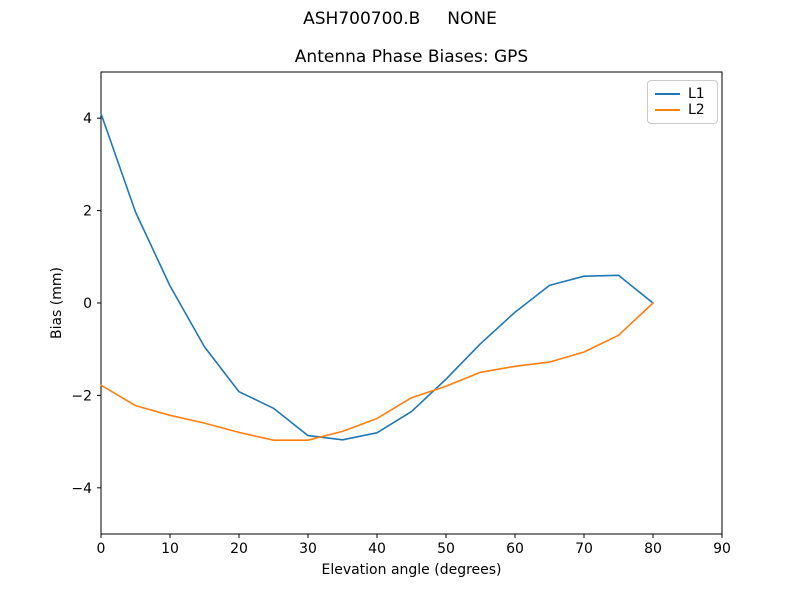  I want to click on l2-line-swatch, so click(667, 110).